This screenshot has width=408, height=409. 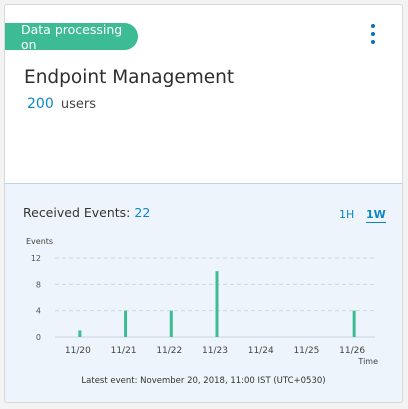 I want to click on data-processing-badge: Data processing on, so click(x=71, y=36).